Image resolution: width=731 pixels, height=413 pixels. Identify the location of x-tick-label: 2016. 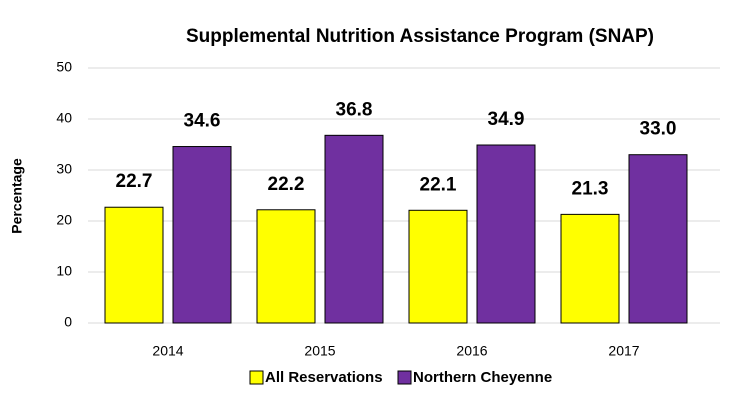
(471, 351).